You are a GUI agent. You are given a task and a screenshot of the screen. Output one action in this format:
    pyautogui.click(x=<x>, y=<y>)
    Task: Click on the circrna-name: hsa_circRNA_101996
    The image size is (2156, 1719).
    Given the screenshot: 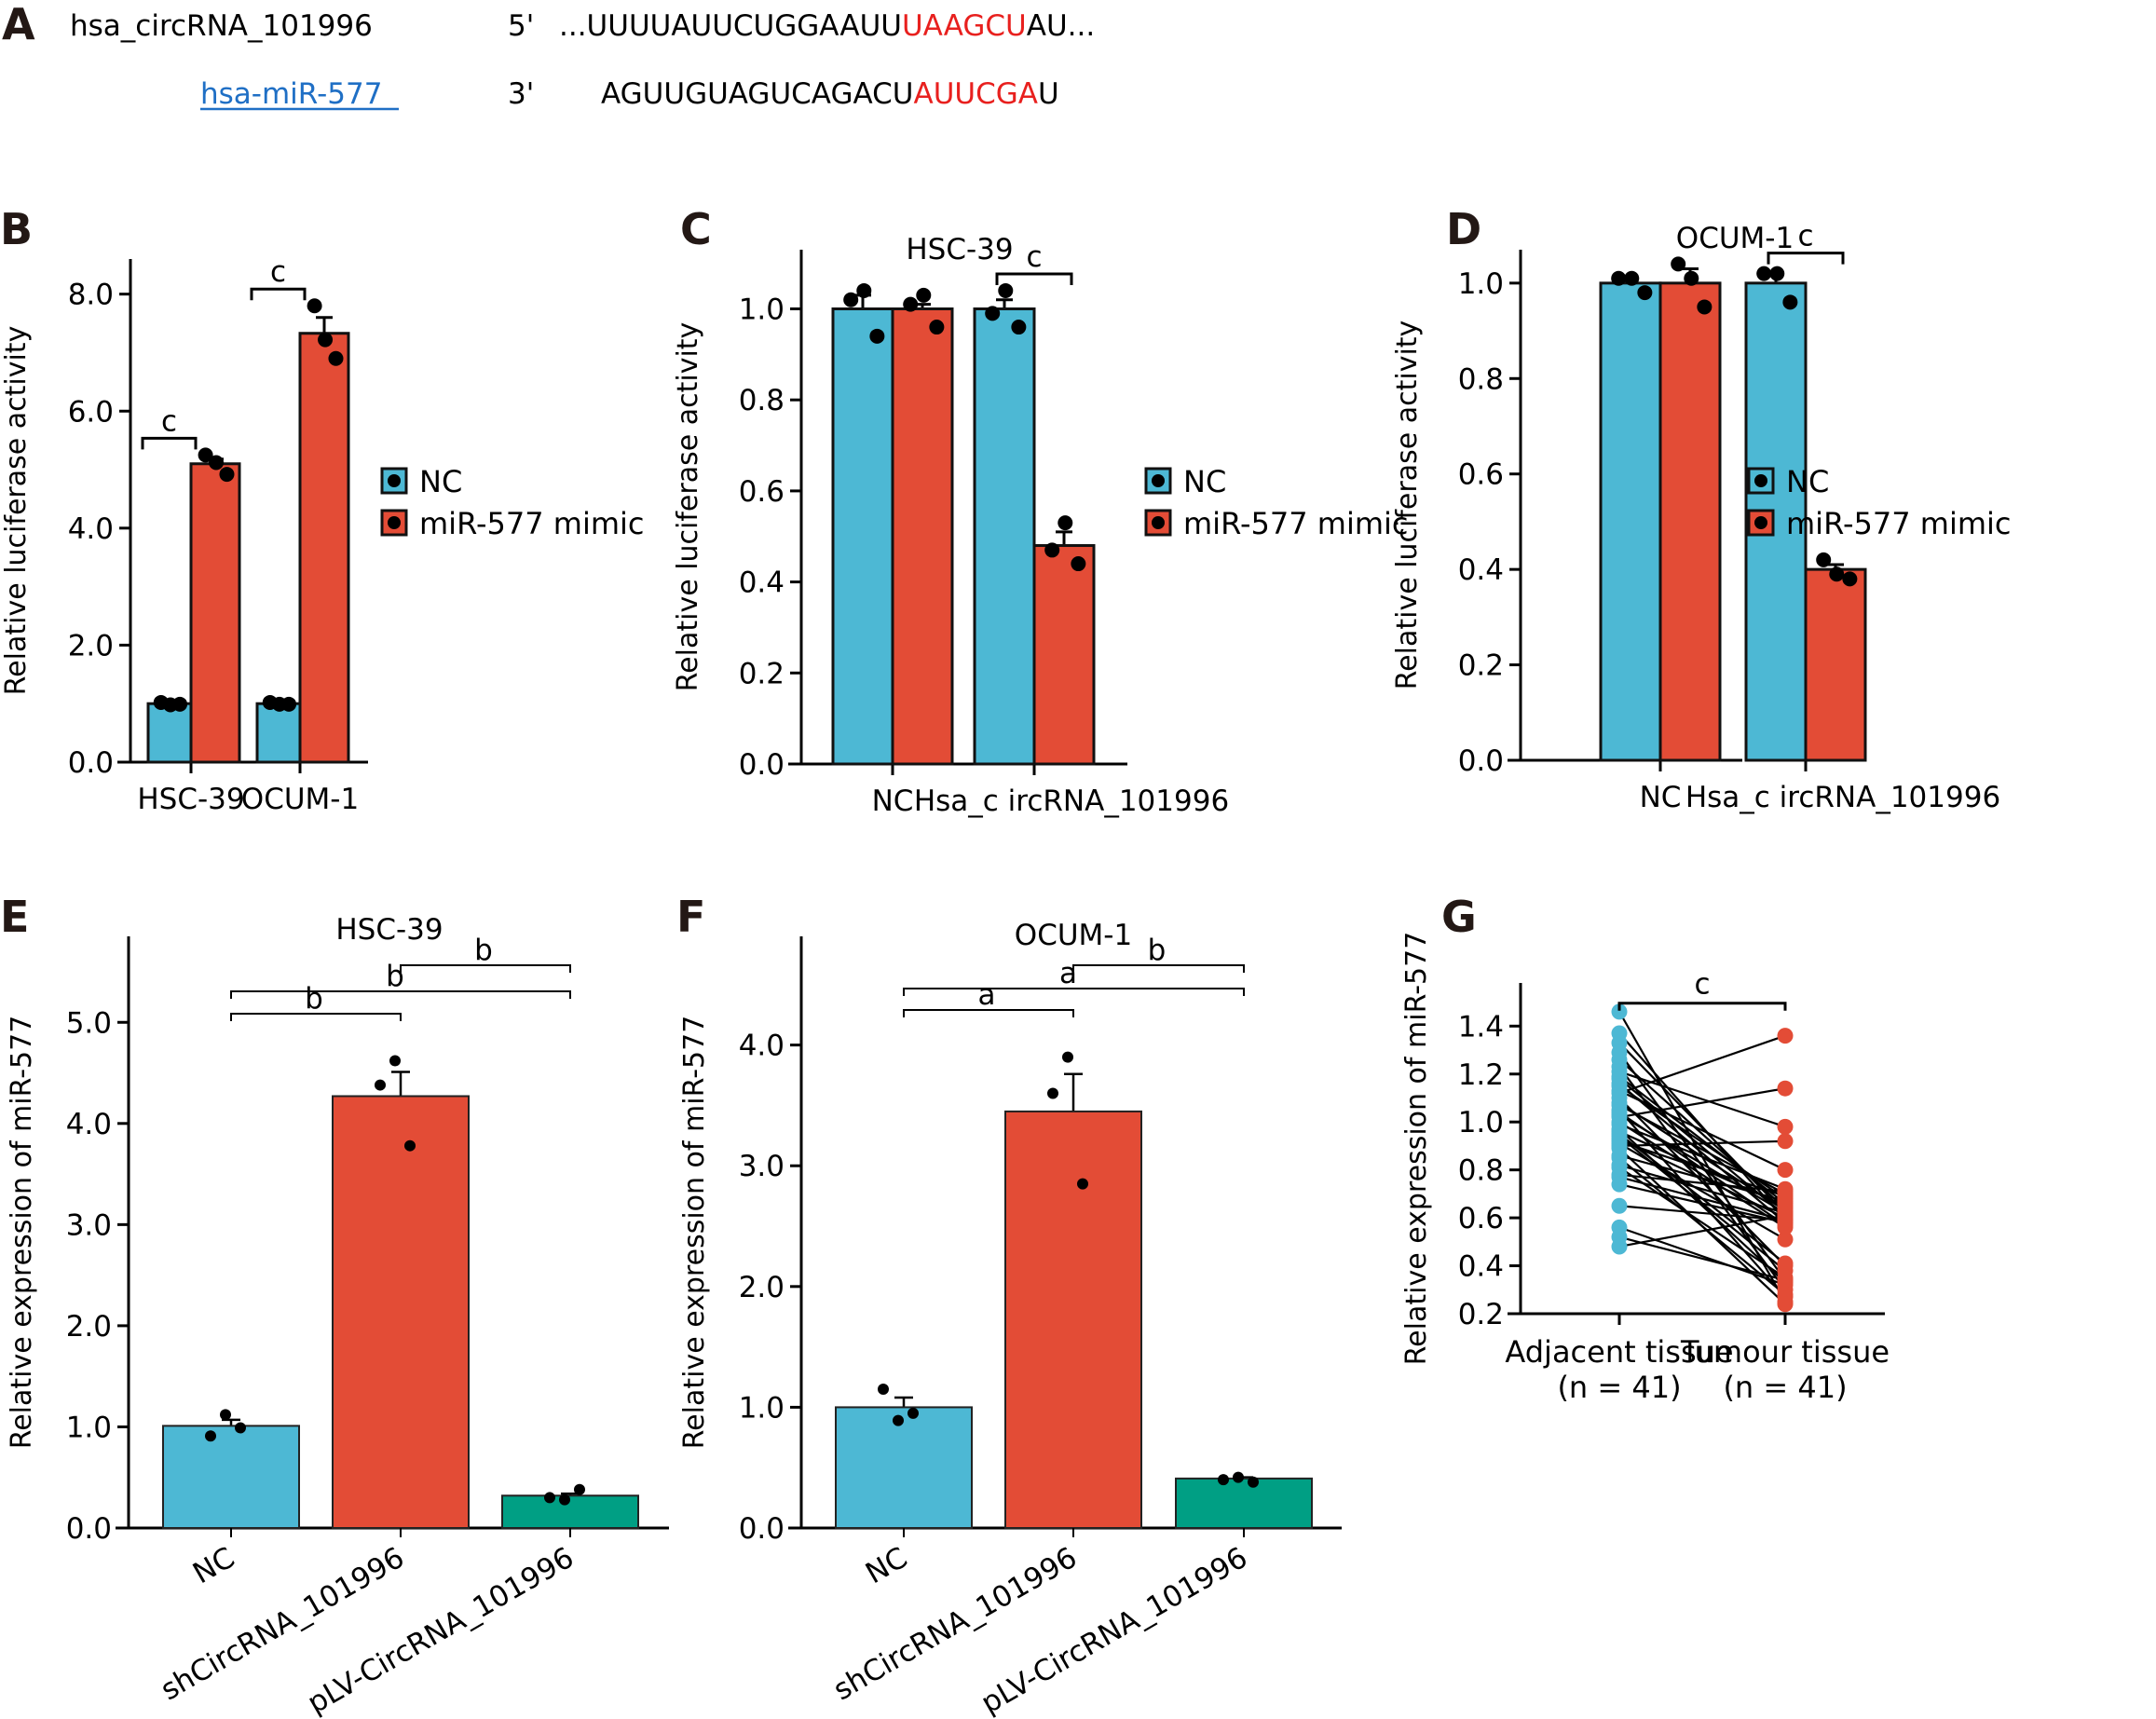 What is the action you would take?
    pyautogui.click(x=221, y=26)
    